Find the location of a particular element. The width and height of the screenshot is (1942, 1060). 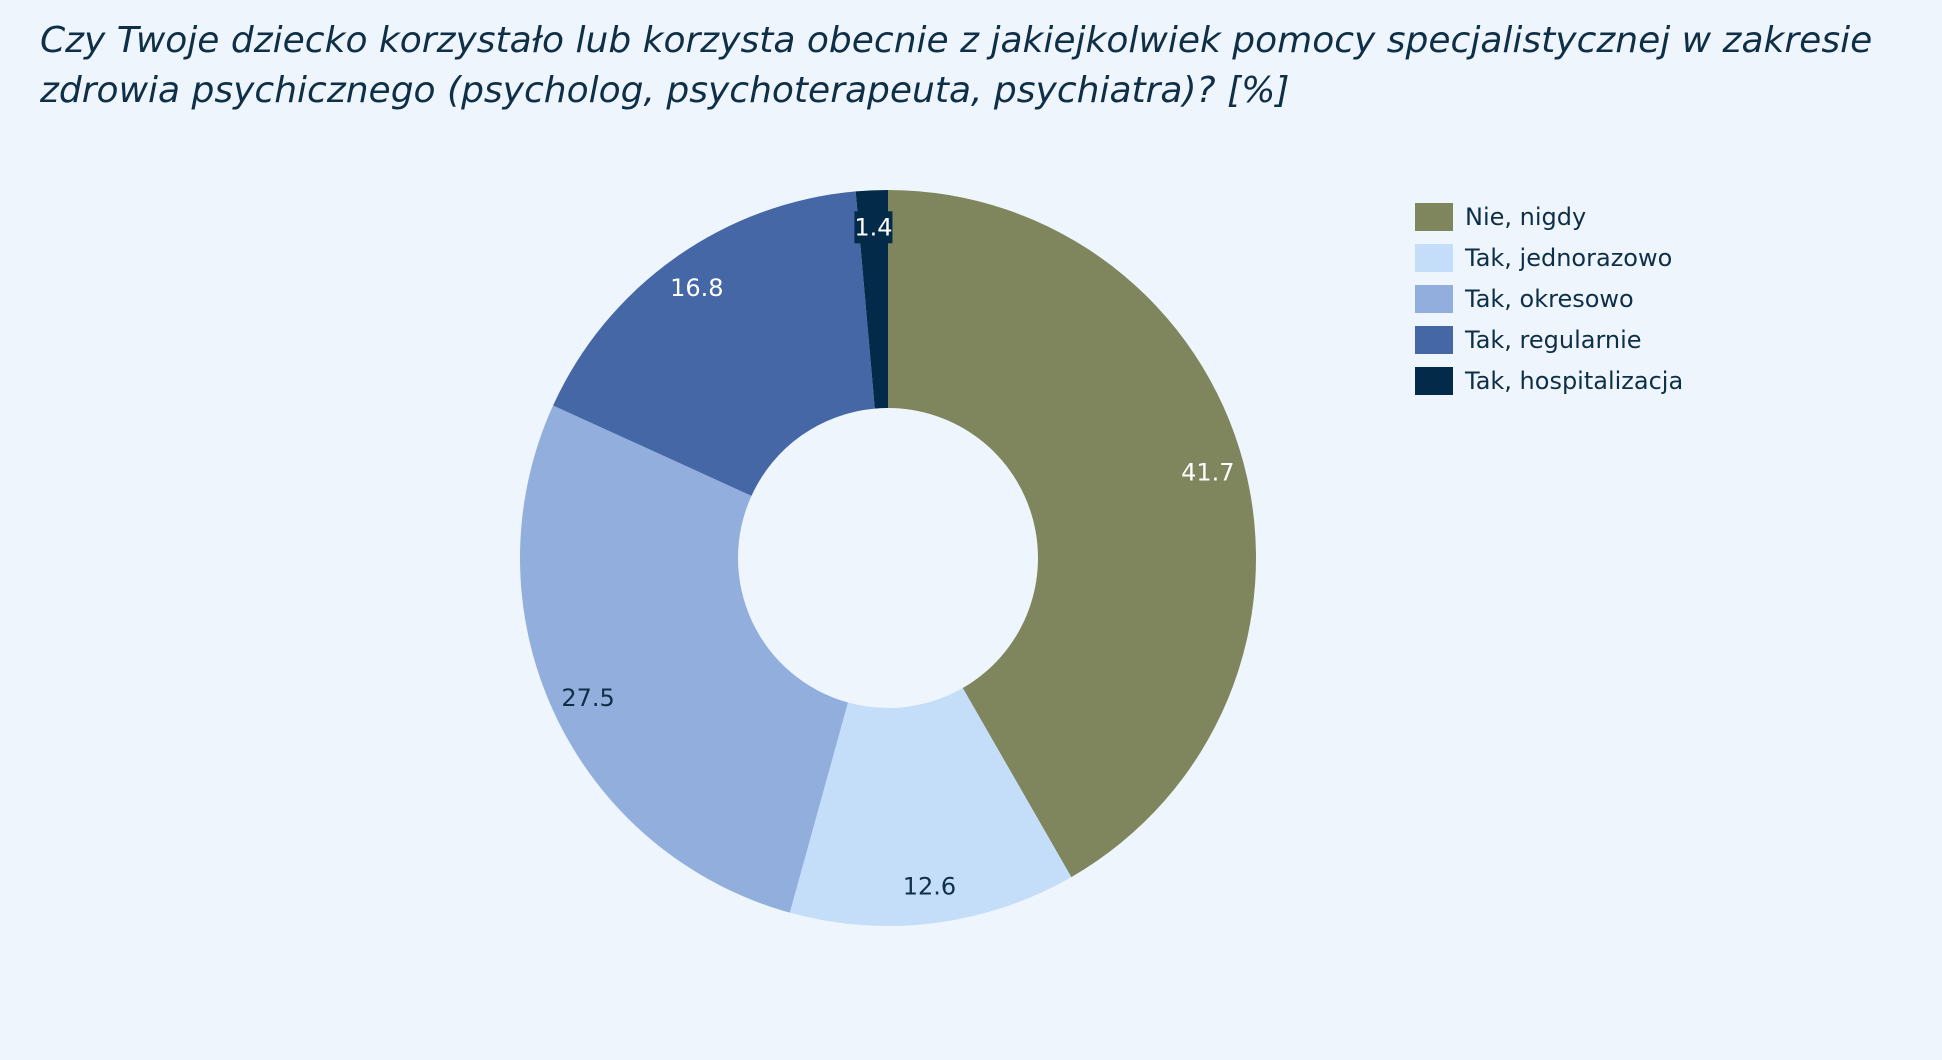

slice-label-background is located at coordinates (873, 227).